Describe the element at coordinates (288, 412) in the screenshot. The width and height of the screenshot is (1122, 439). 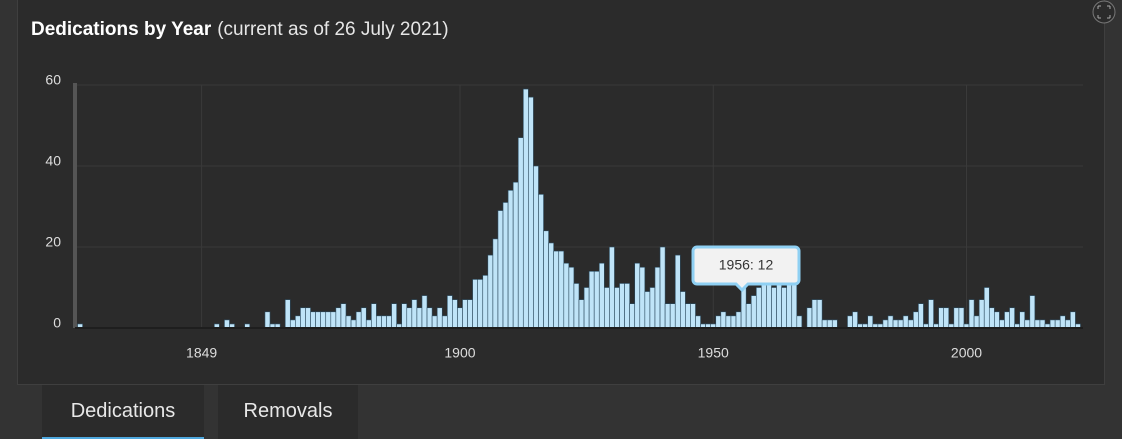
I see `tab: Removals` at that location.